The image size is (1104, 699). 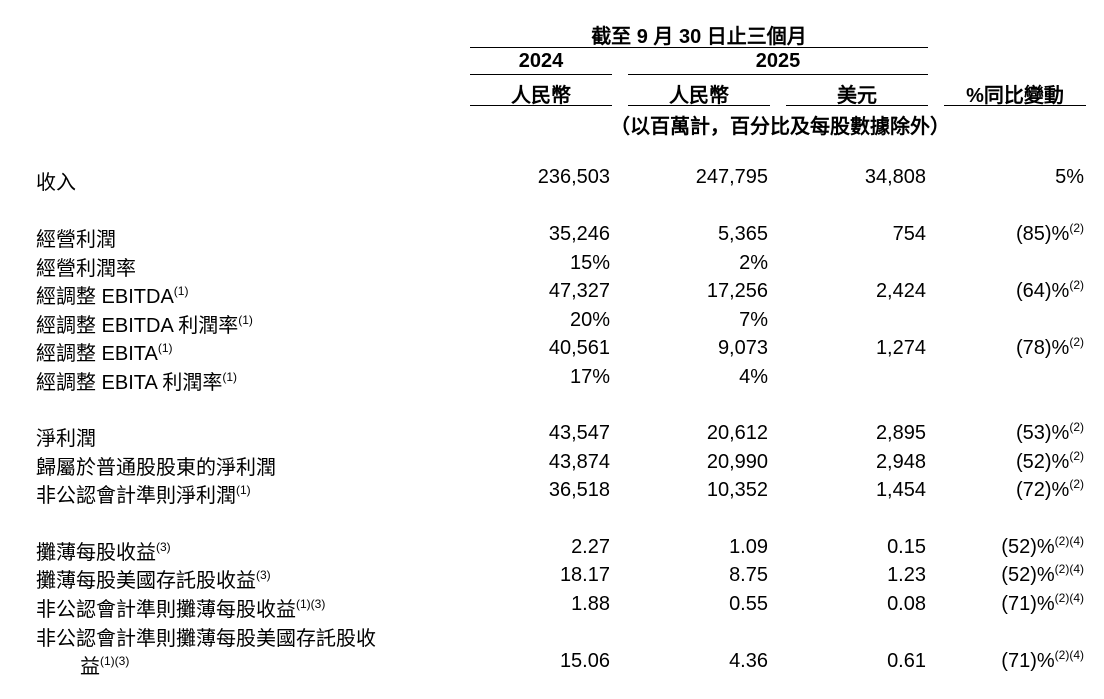 I want to click on cell-usd: 2,424, so click(x=901, y=291).